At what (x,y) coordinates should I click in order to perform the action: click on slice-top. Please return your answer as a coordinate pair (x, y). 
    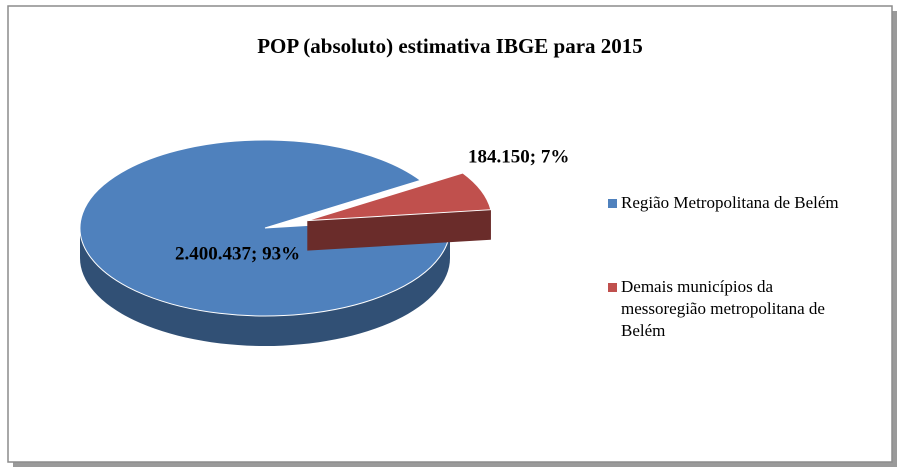
    Looking at the image, I should click on (399, 197).